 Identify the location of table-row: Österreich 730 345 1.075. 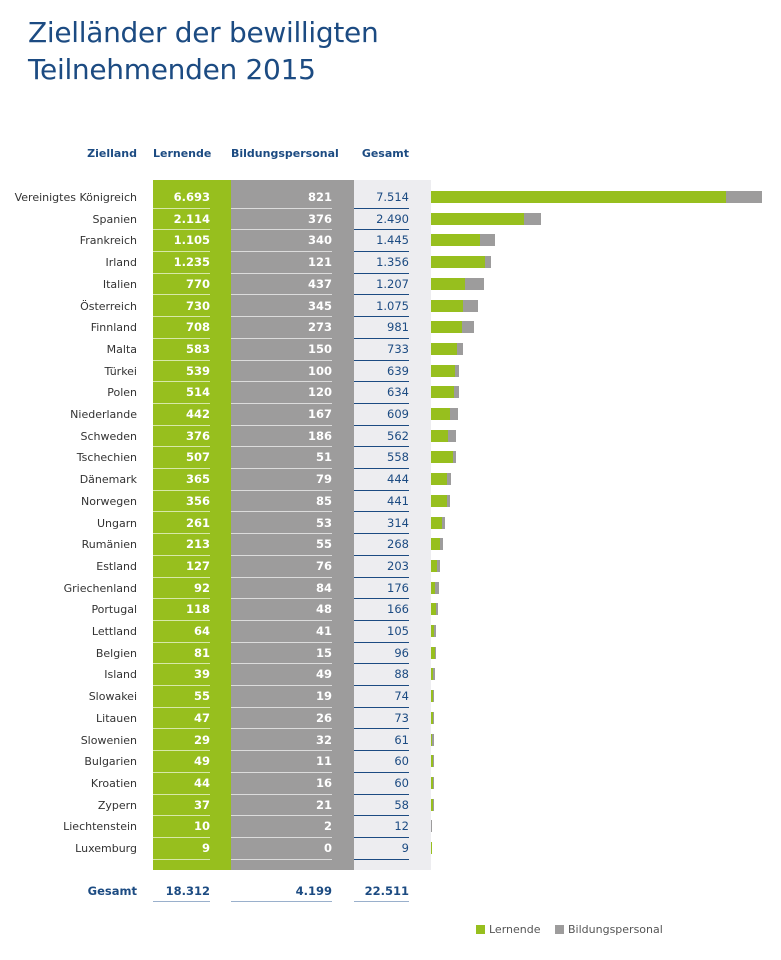
(390, 307).